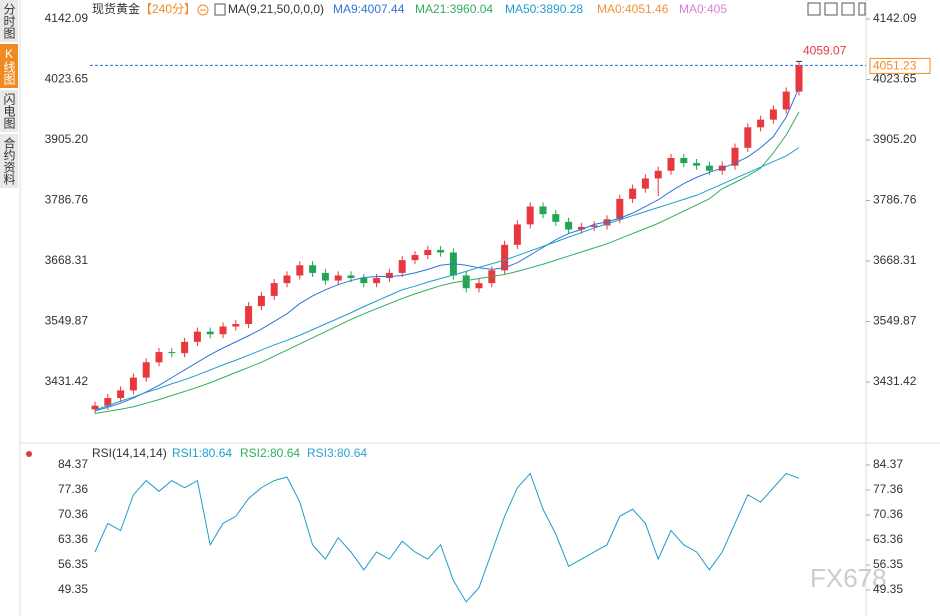  I want to click on toolbar-icons, so click(836, 9).